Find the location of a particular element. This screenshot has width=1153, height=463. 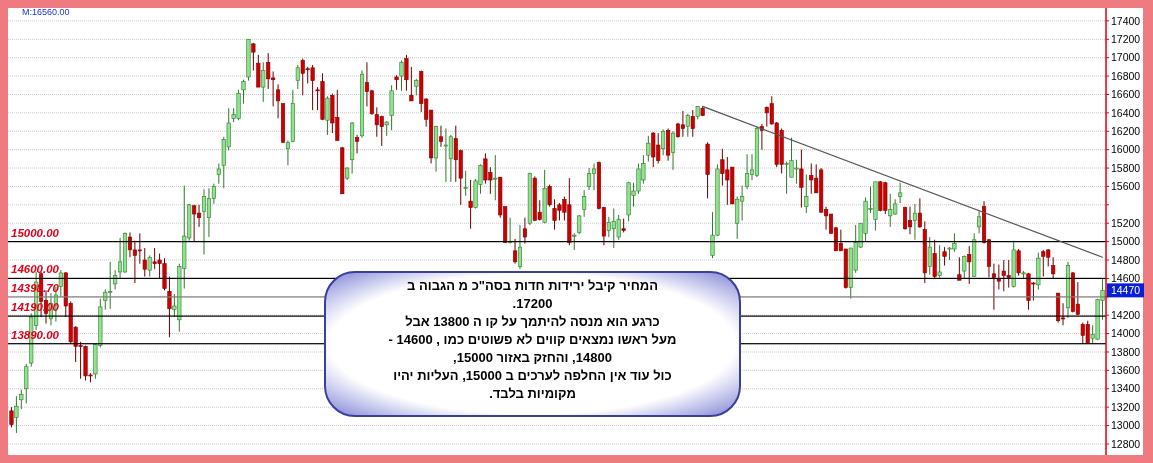

y-tick-label: 14000 is located at coordinates (1126, 333).